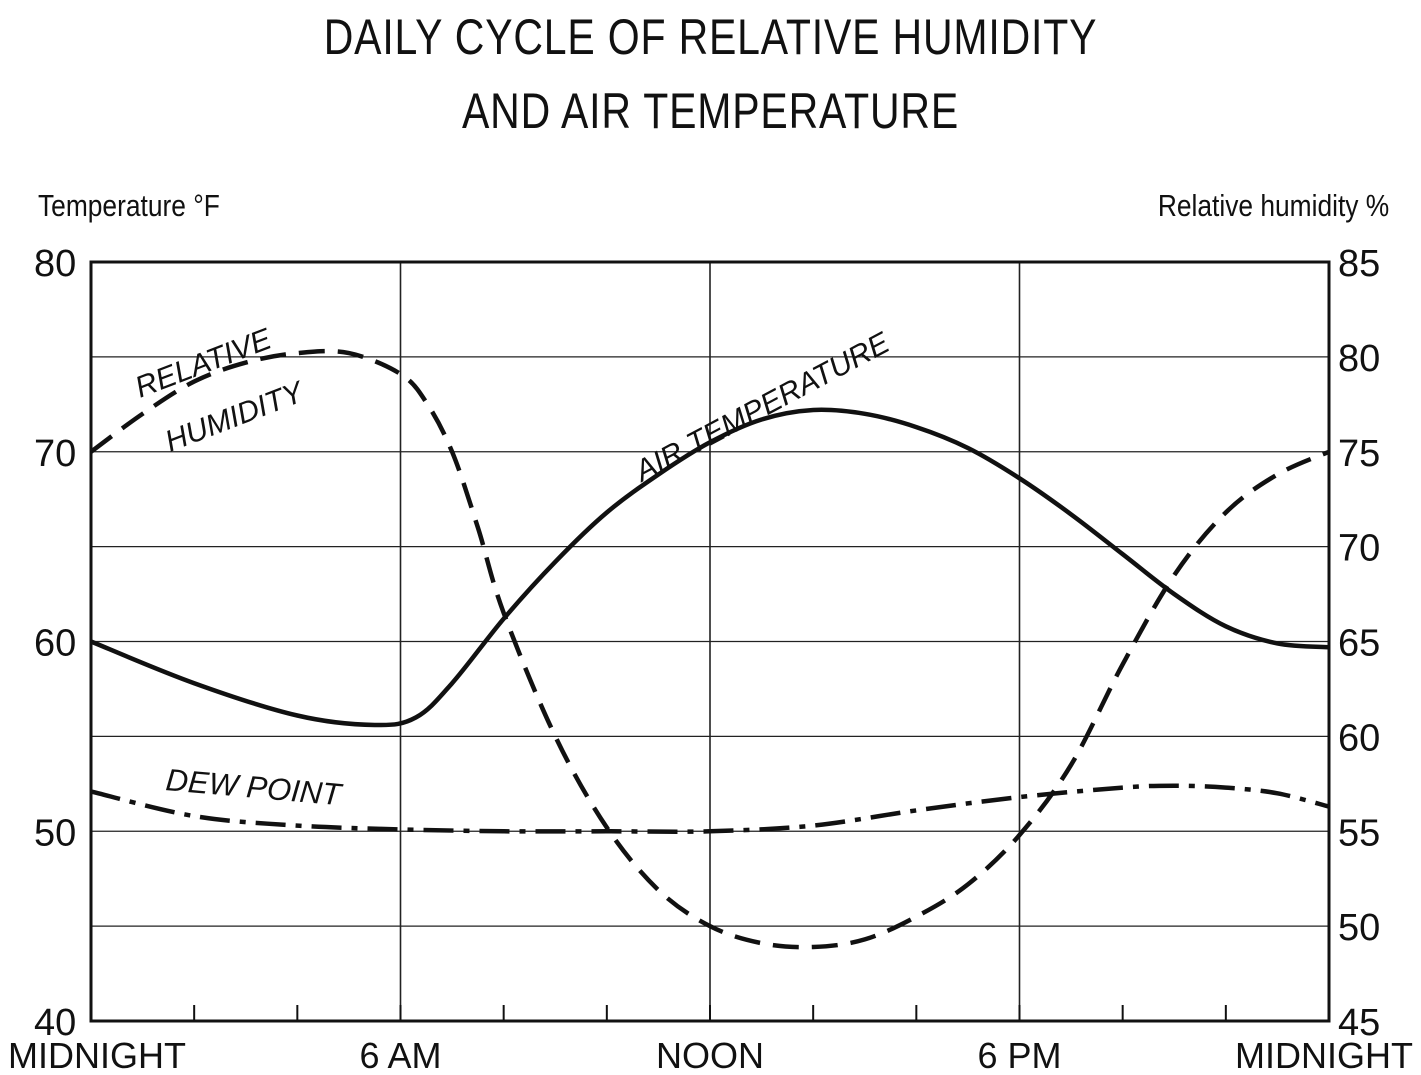 Image resolution: width=1421 pixels, height=1075 pixels. What do you see at coordinates (55, 264) in the screenshot?
I see `y-left-tick-label: 80` at bounding box center [55, 264].